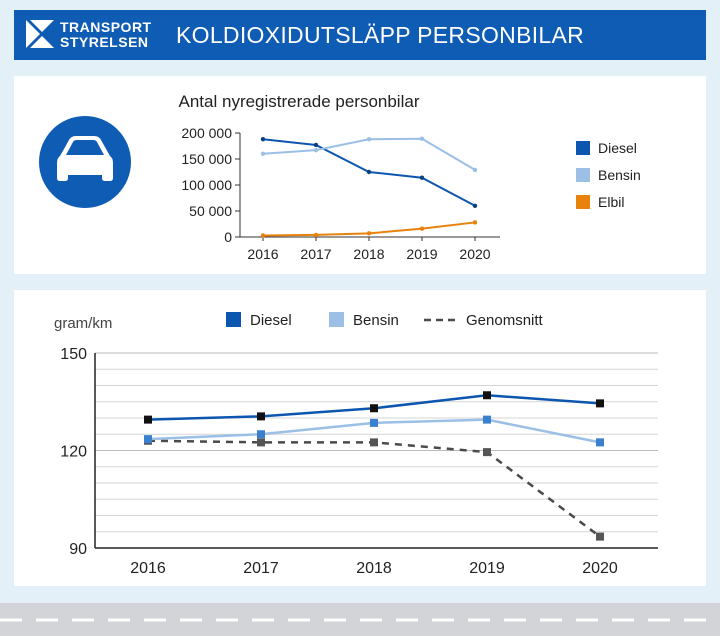 Image resolution: width=720 pixels, height=636 pixels. What do you see at coordinates (73, 452) in the screenshot?
I see `chart2-y-tick-label: 120` at bounding box center [73, 452].